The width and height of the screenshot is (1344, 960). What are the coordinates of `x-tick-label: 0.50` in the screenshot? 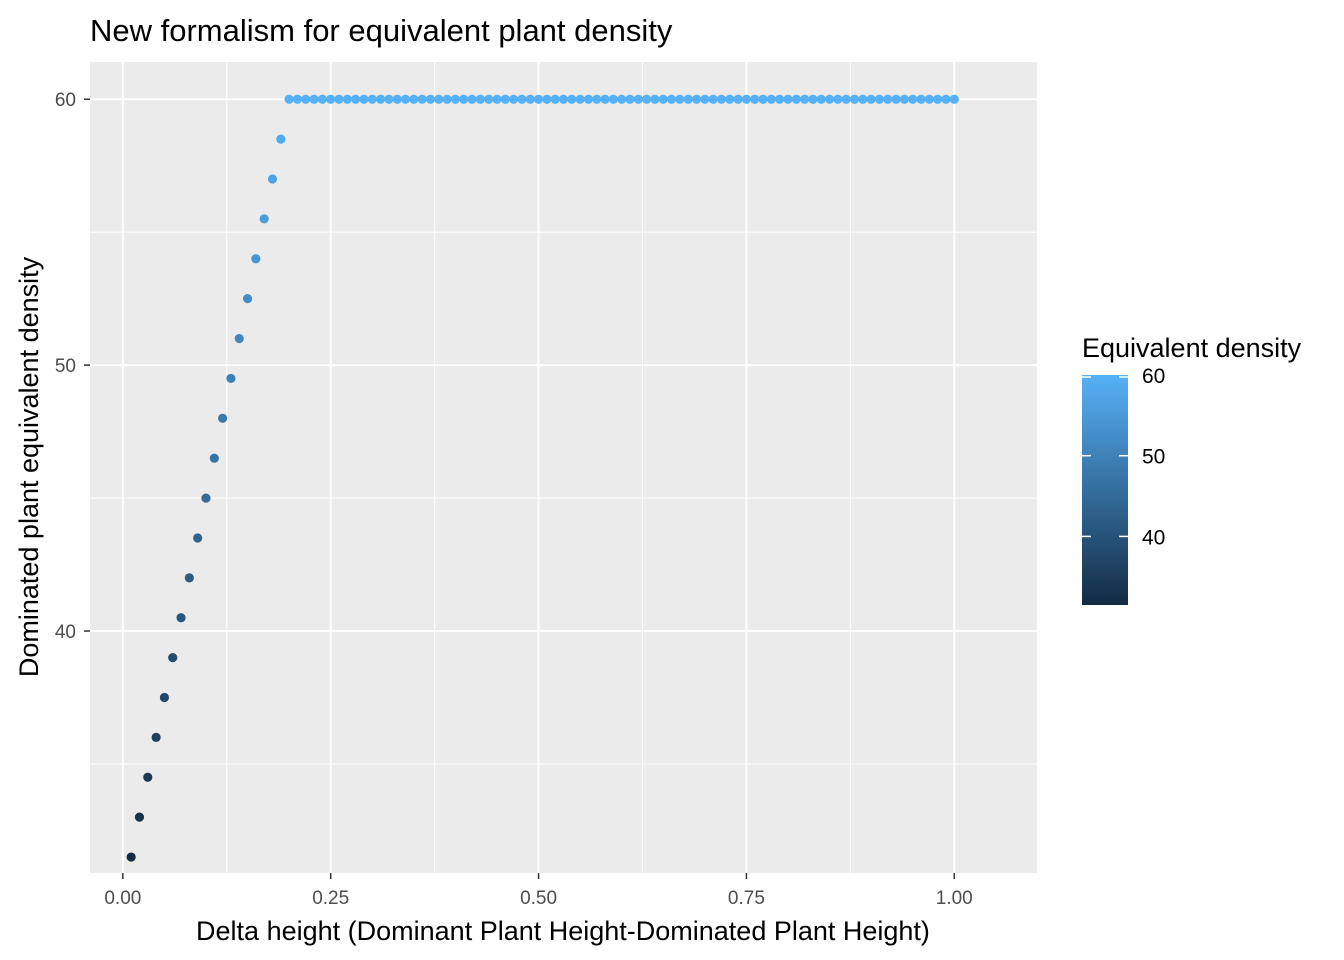 It's located at (538, 898).